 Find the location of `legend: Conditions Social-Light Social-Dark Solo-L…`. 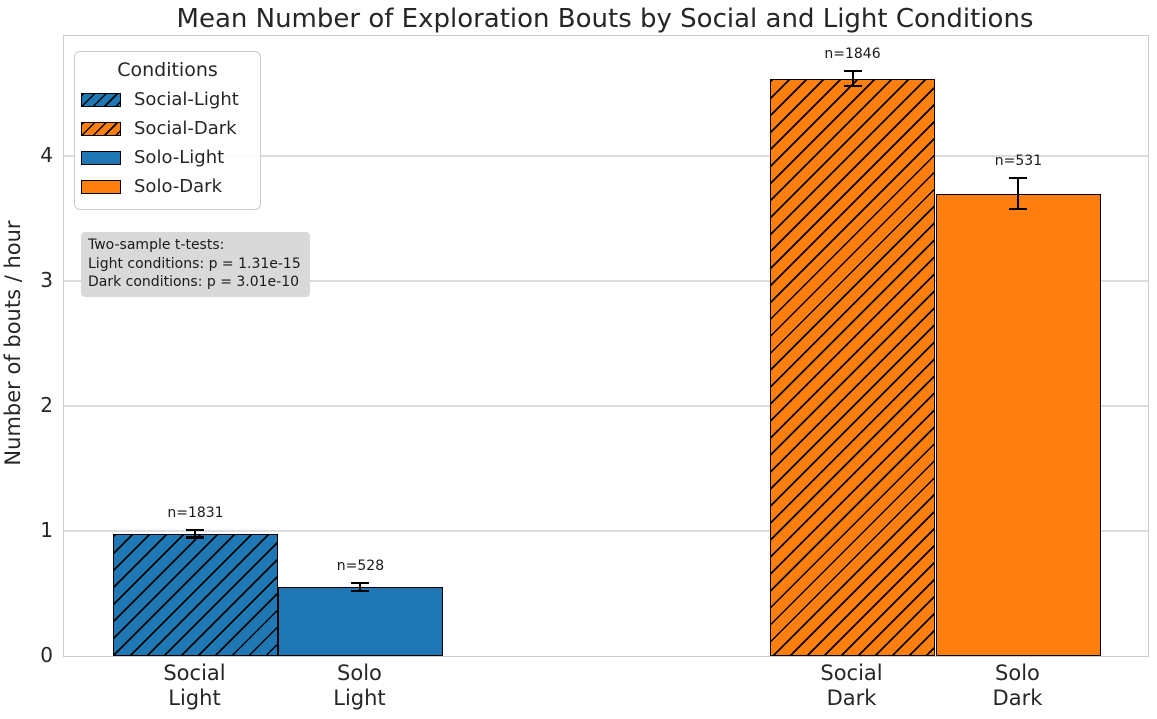

legend: Conditions Social-Light Social-Dark Solo-L… is located at coordinates (167, 130).